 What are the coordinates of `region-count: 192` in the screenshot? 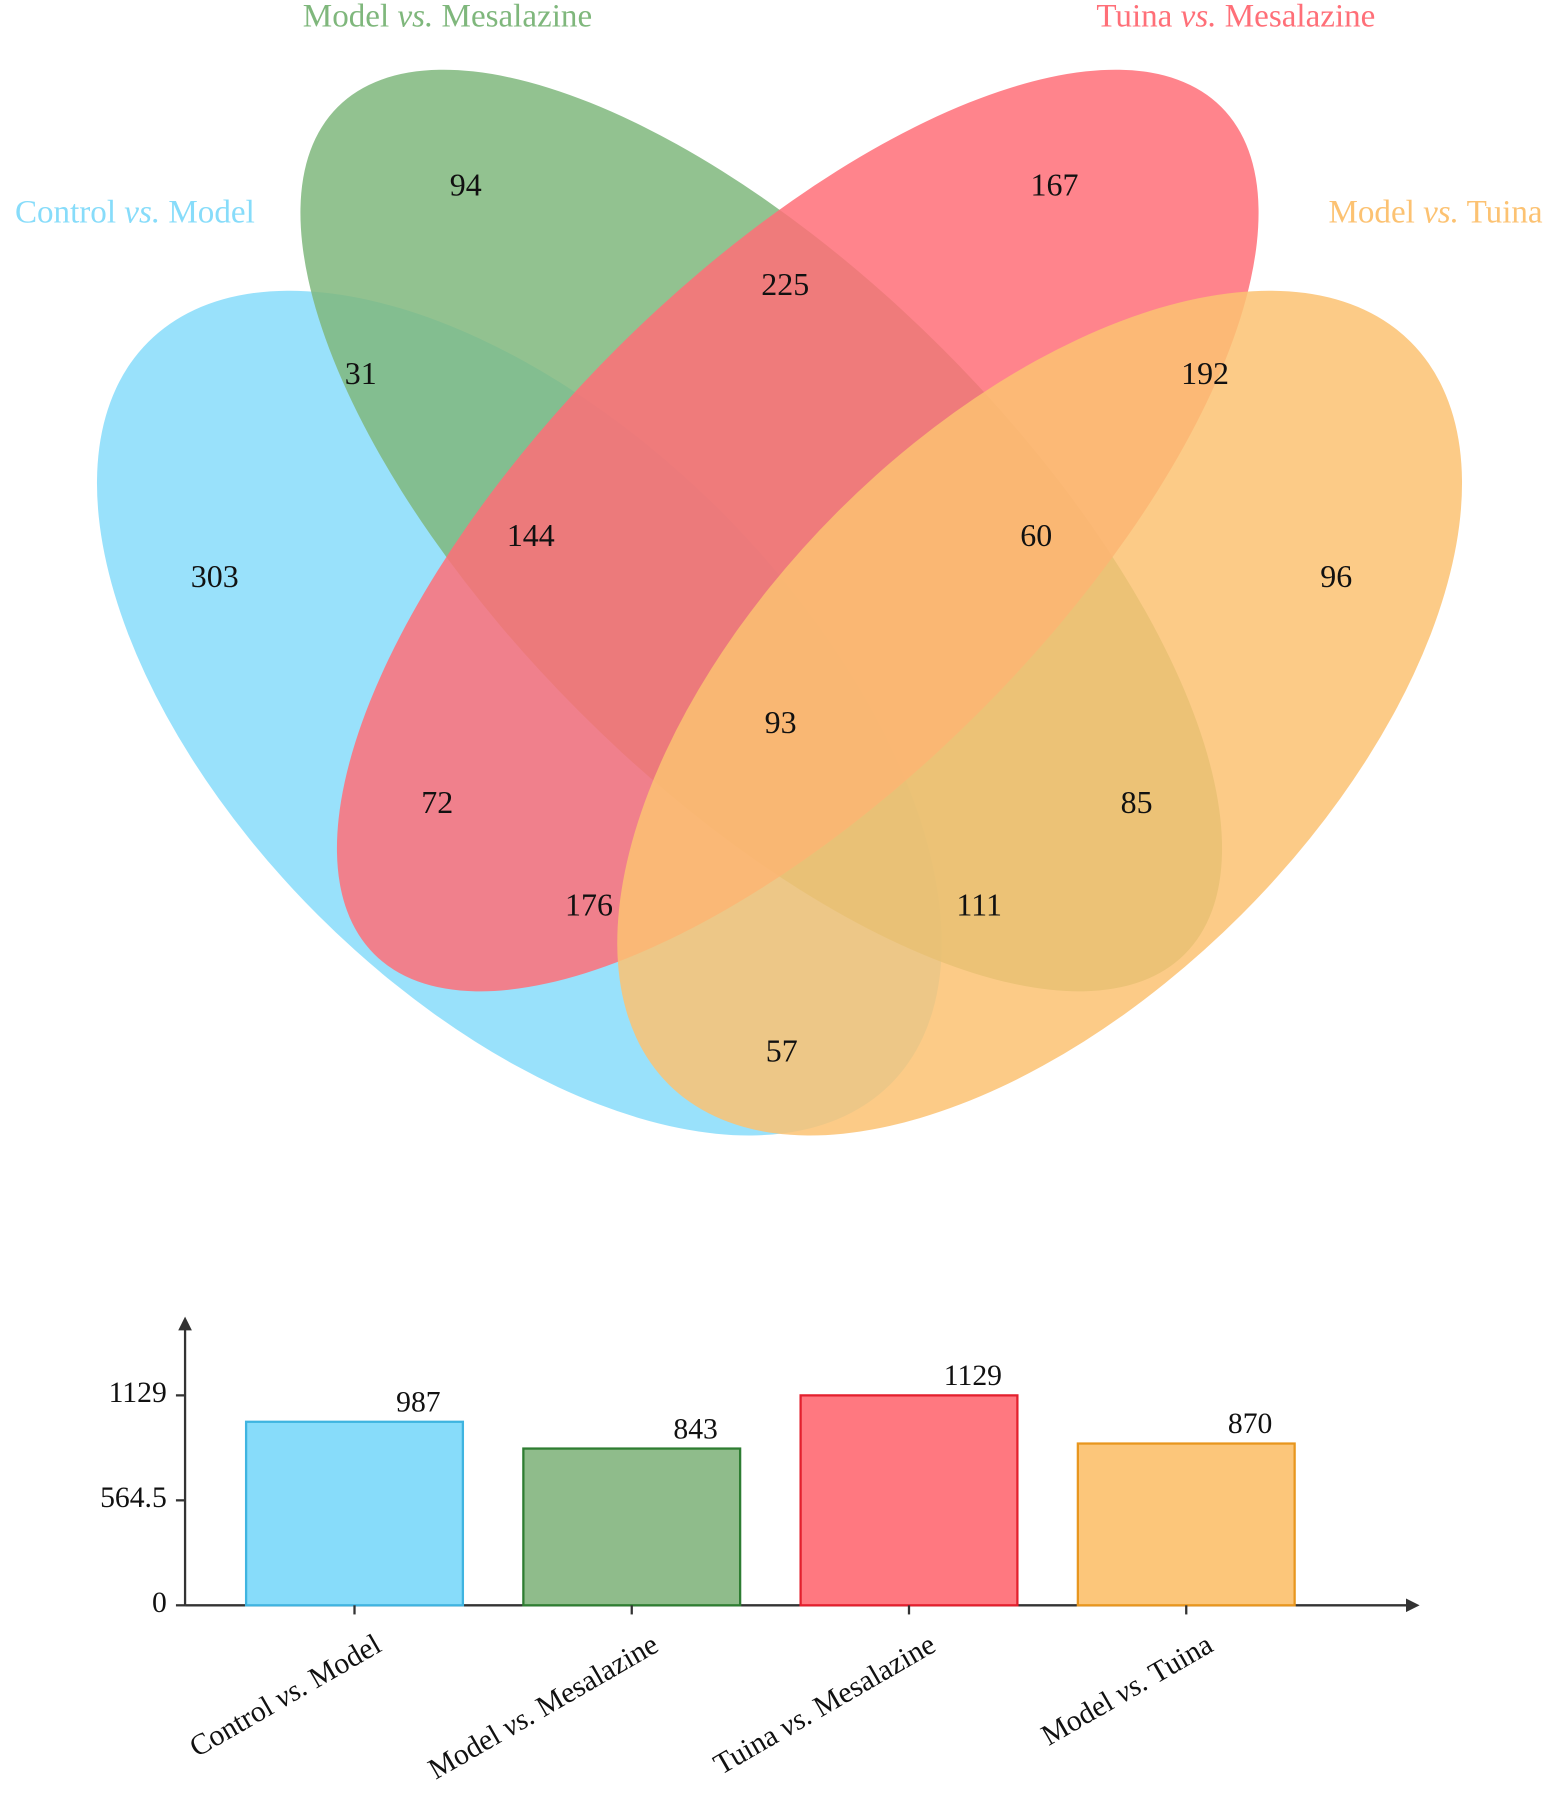 It's located at (1205, 373).